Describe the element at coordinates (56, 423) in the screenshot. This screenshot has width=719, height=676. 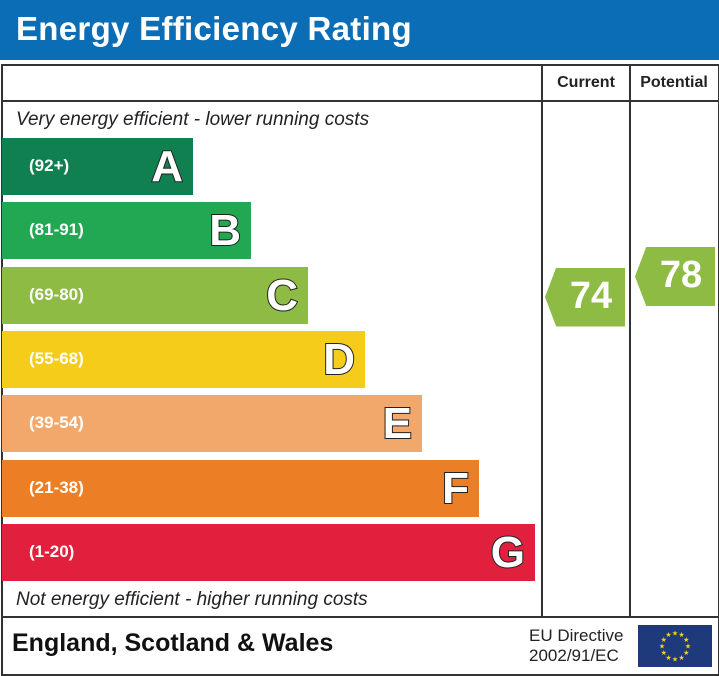
I see `band-range: (39-54)` at that location.